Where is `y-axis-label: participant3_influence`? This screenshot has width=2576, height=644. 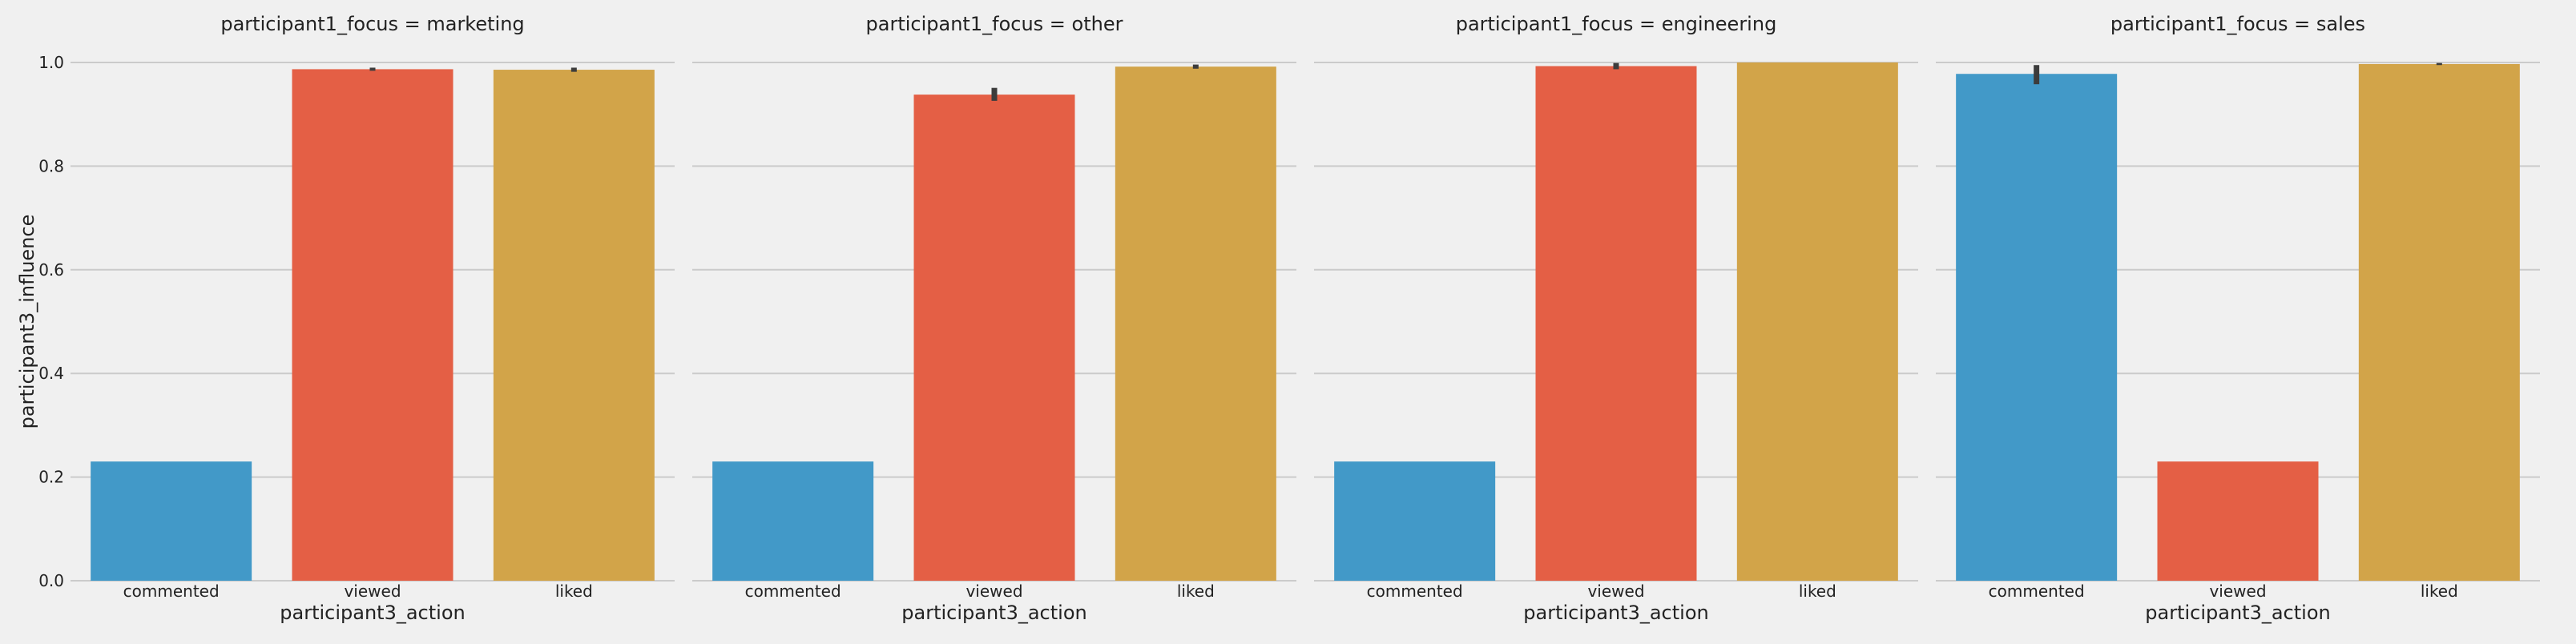
y-axis-label: participant3_influence is located at coordinates (27, 322).